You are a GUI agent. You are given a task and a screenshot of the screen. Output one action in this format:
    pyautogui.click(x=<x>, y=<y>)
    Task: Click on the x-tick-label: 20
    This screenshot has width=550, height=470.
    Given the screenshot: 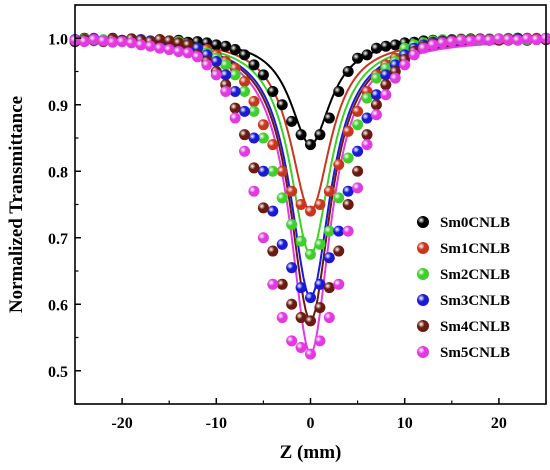 What is the action you would take?
    pyautogui.click(x=499, y=423)
    